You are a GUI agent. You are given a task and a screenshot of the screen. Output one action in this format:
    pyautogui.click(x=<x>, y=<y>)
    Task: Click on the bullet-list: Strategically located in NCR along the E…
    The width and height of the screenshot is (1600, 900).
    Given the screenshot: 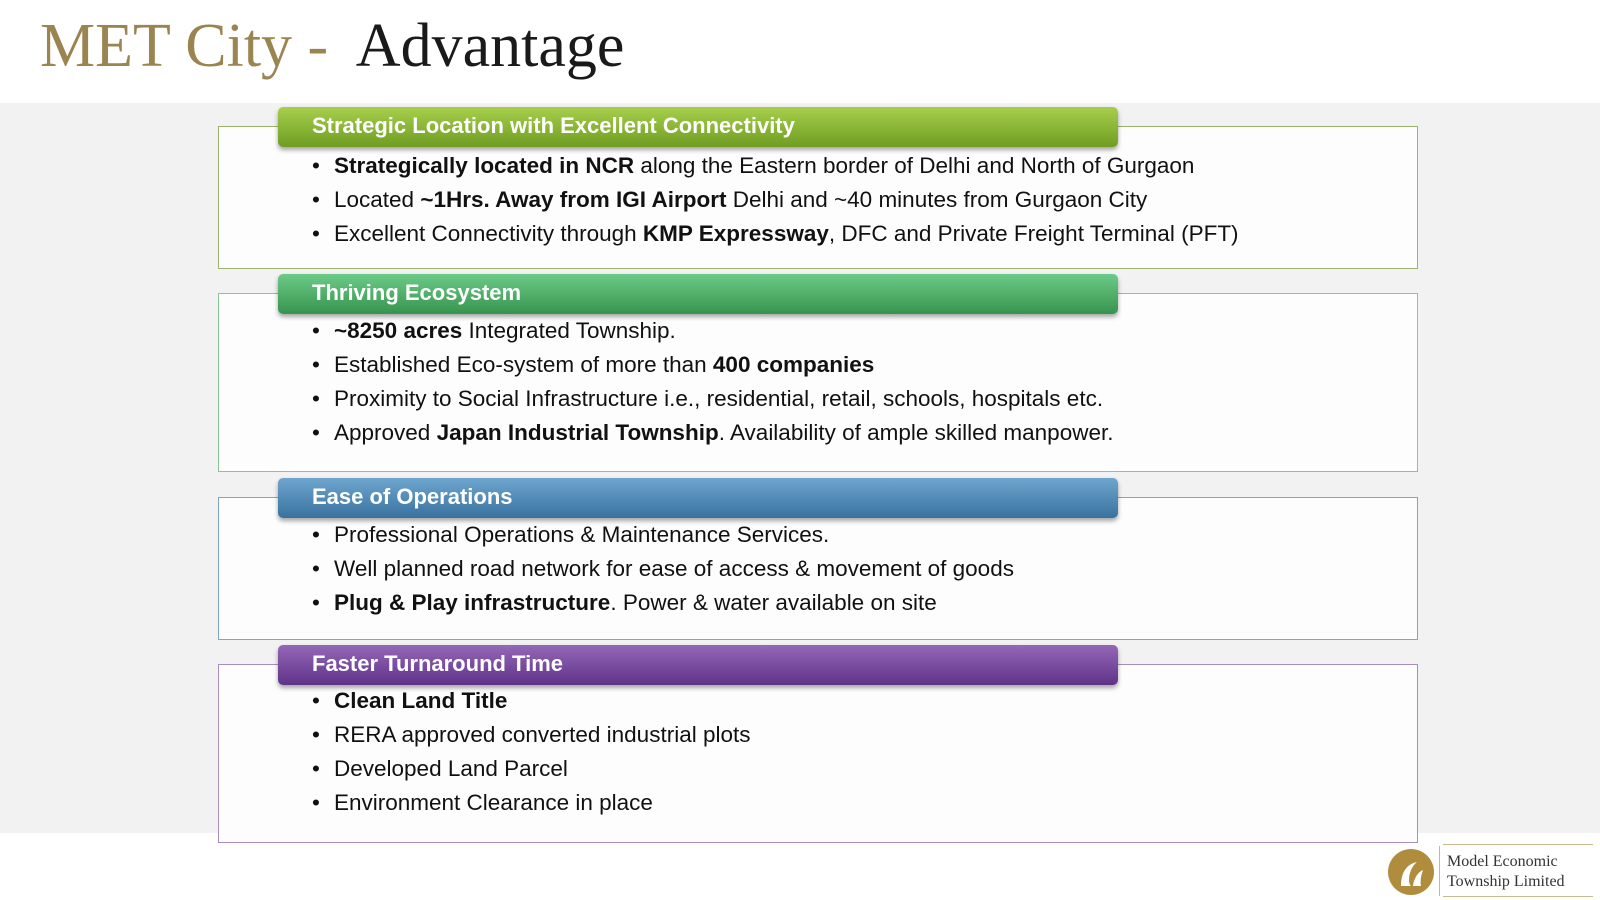 What is the action you would take?
    pyautogui.click(x=775, y=200)
    